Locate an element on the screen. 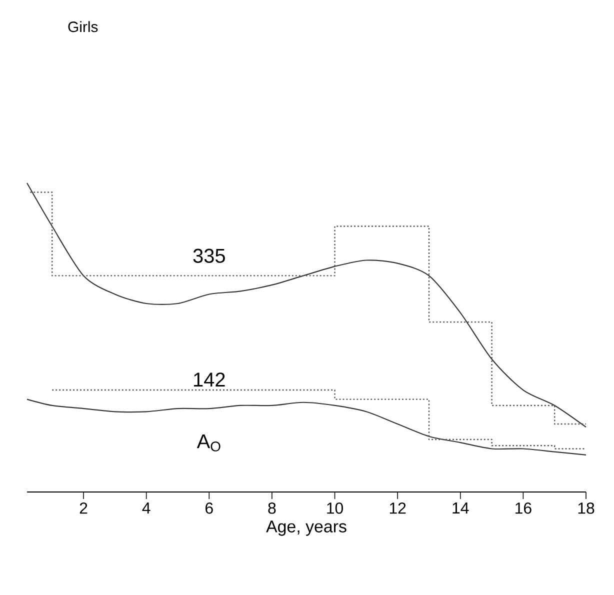  x-tick-label: 14 is located at coordinates (460, 508).